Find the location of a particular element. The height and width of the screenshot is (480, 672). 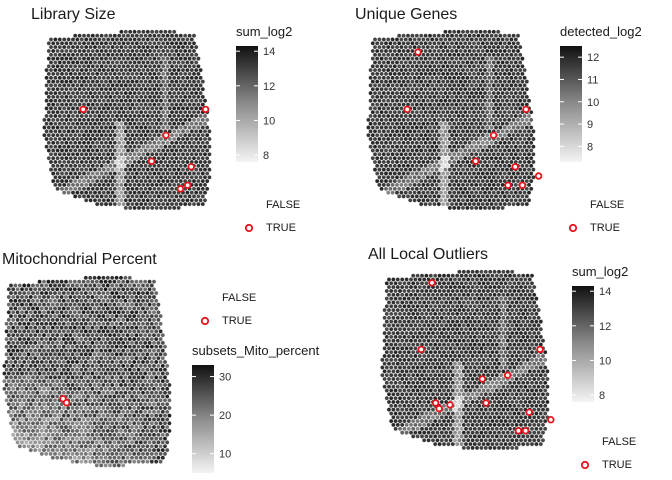

outlier-legend-marker-unique-genes is located at coordinates (573, 228).